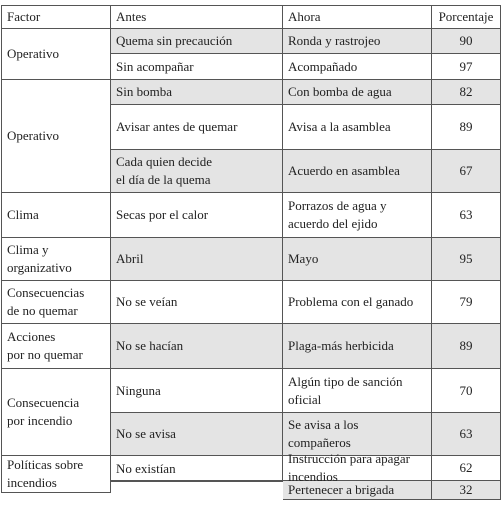 The height and width of the screenshot is (508, 504). Describe the element at coordinates (197, 468) in the screenshot. I see `antes-cell: No existían` at that location.